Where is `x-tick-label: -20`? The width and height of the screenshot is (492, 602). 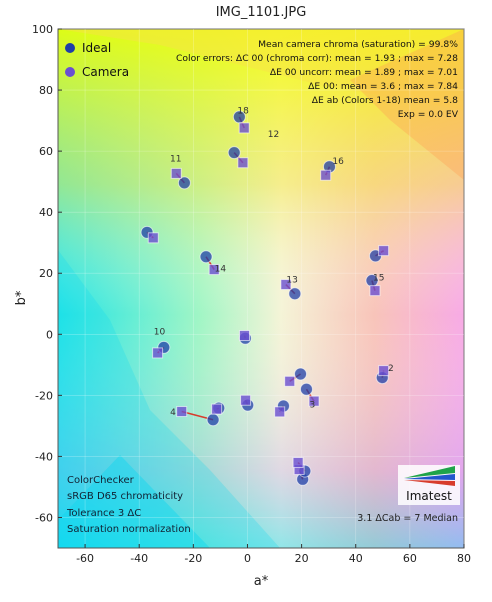
x-tick-label: -20 is located at coordinates (193, 558).